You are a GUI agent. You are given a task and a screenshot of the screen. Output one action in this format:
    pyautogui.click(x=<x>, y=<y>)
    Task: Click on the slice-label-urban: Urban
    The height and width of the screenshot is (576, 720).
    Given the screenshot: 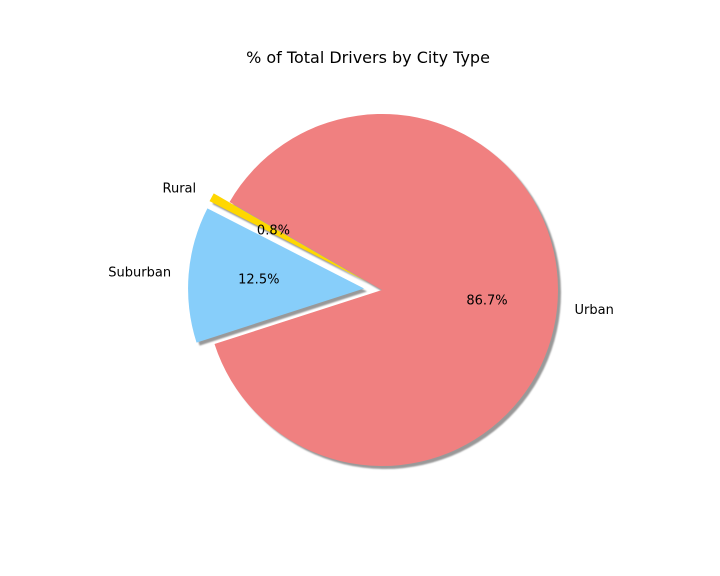 What is the action you would take?
    pyautogui.click(x=594, y=310)
    